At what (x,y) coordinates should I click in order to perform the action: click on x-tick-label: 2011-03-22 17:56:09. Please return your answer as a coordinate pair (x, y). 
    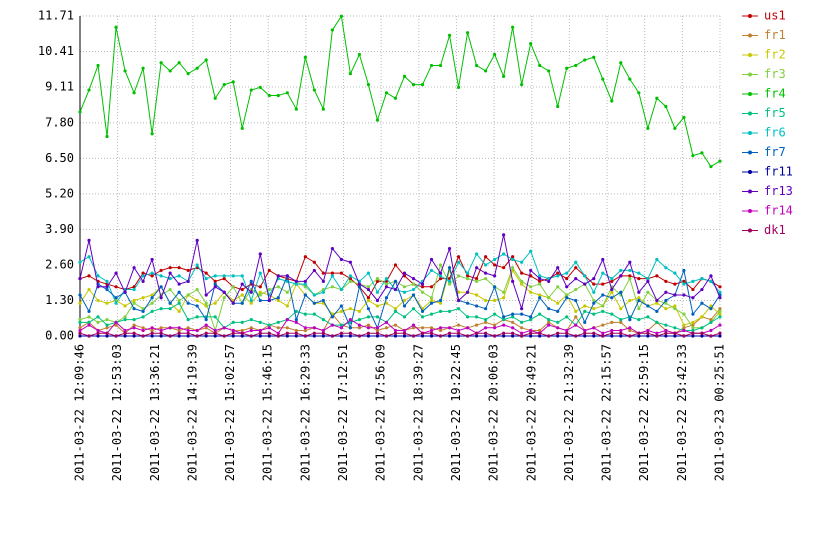
    Looking at the image, I should click on (381, 412).